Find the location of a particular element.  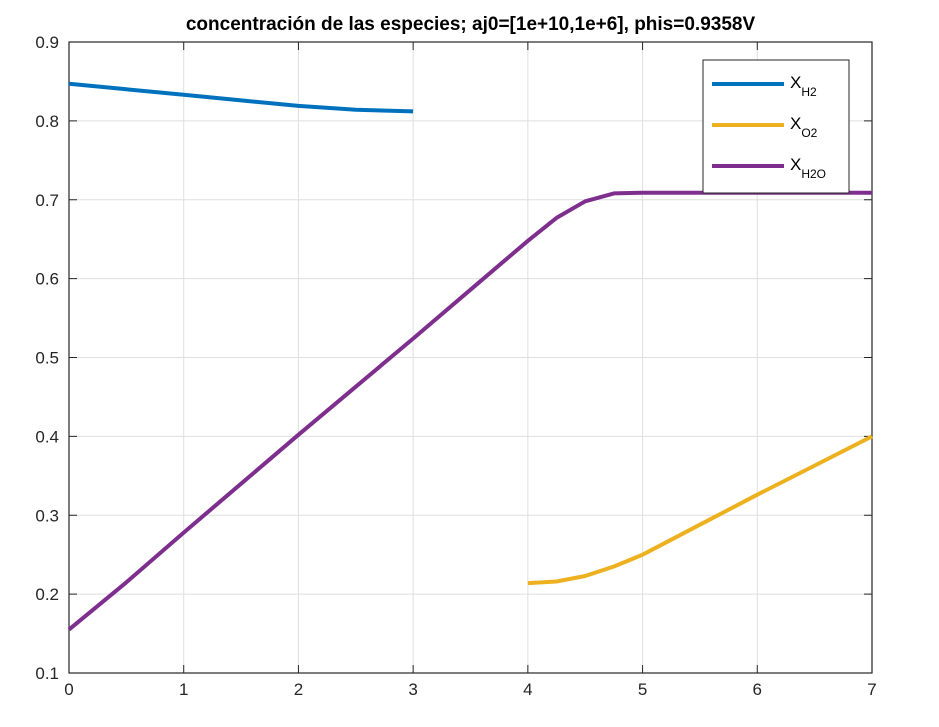

y-axis-tick-labels: 0.1 0.2 0.3 0.4 0.5 0.6 0.7 0.8 0.9 is located at coordinates (47, 358).